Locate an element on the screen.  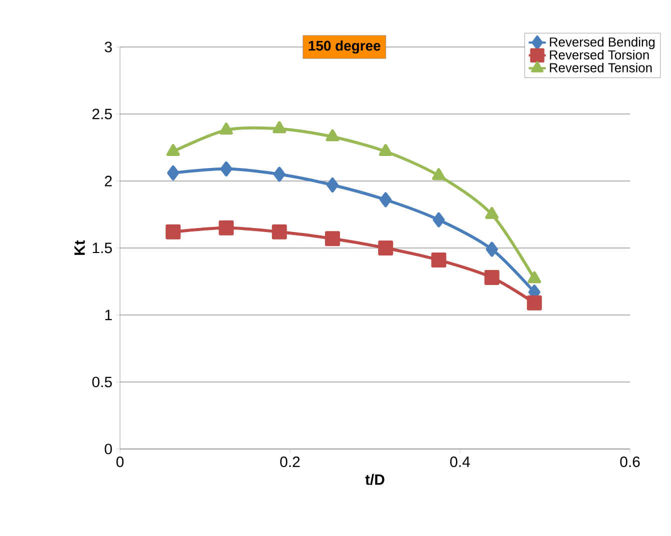
y-tick-label: 0 is located at coordinates (108, 449).